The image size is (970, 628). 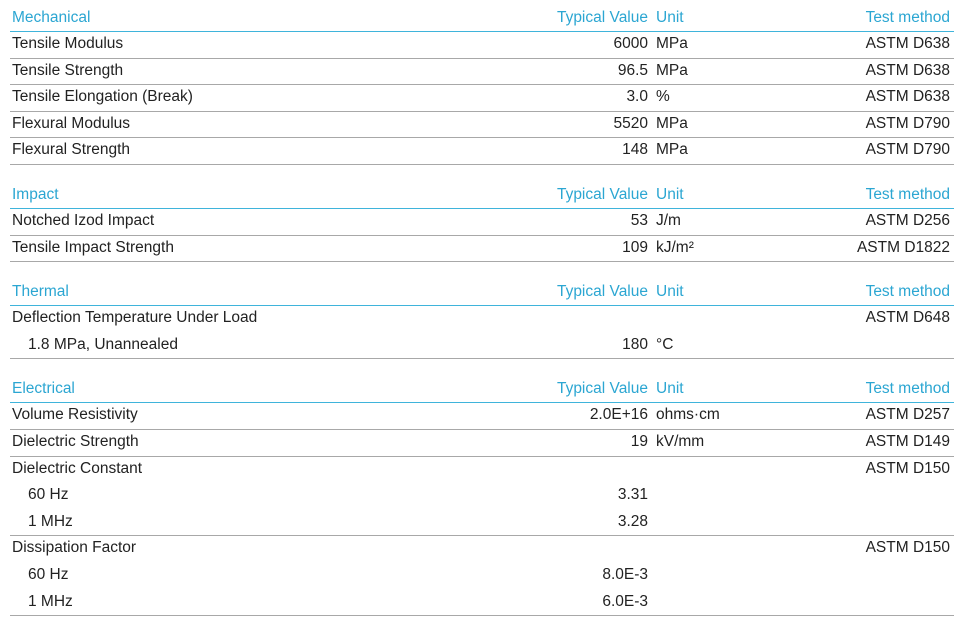 I want to click on unit: kV/mm, so click(x=680, y=441).